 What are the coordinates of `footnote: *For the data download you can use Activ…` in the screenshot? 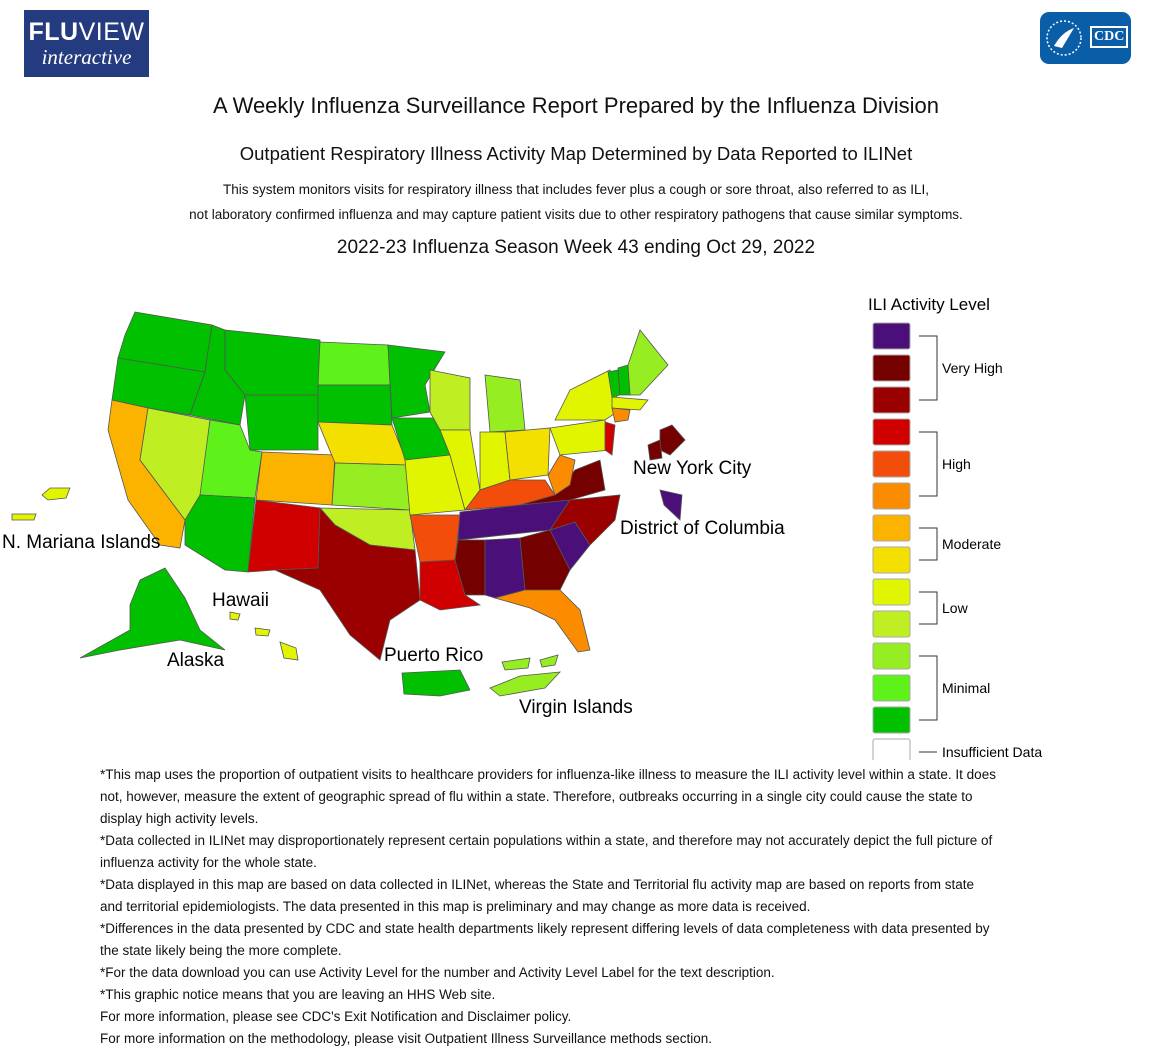 It's located at (437, 972).